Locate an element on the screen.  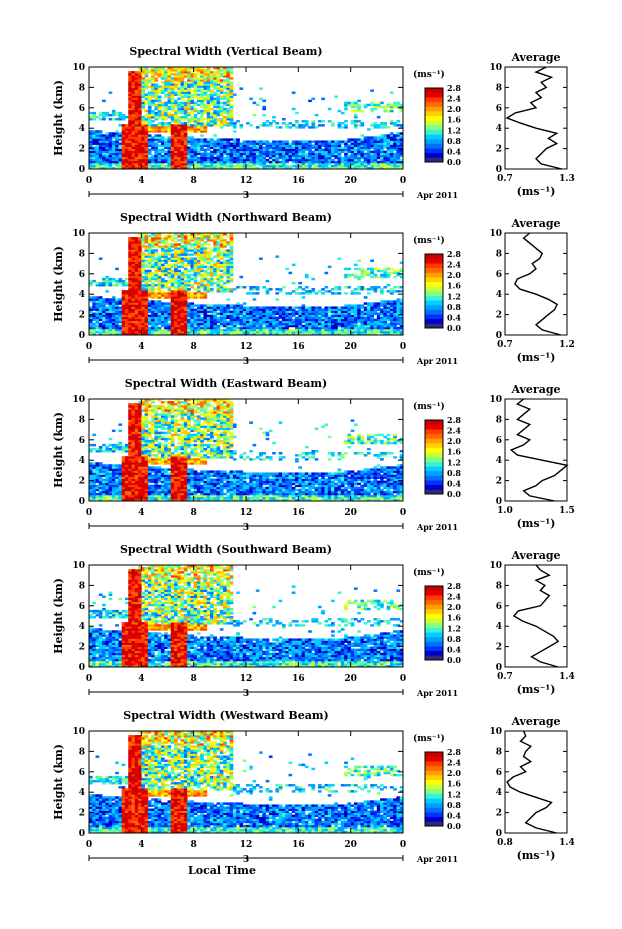
colorbar-segment is located at coordinates (434, 132).